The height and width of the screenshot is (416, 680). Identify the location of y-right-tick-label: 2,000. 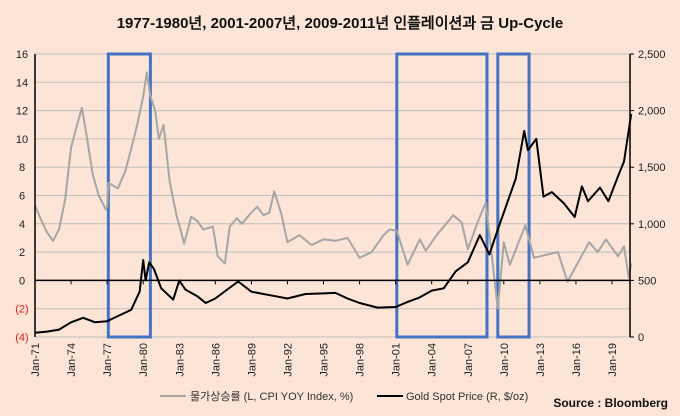
(652, 112).